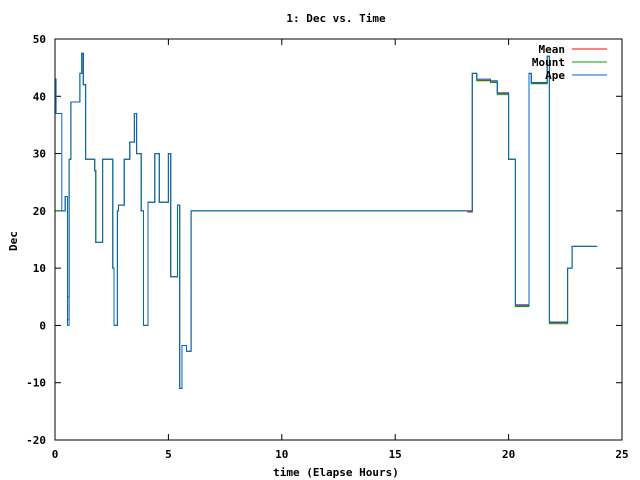  I want to click on x-tick-label: 5, so click(168, 454).